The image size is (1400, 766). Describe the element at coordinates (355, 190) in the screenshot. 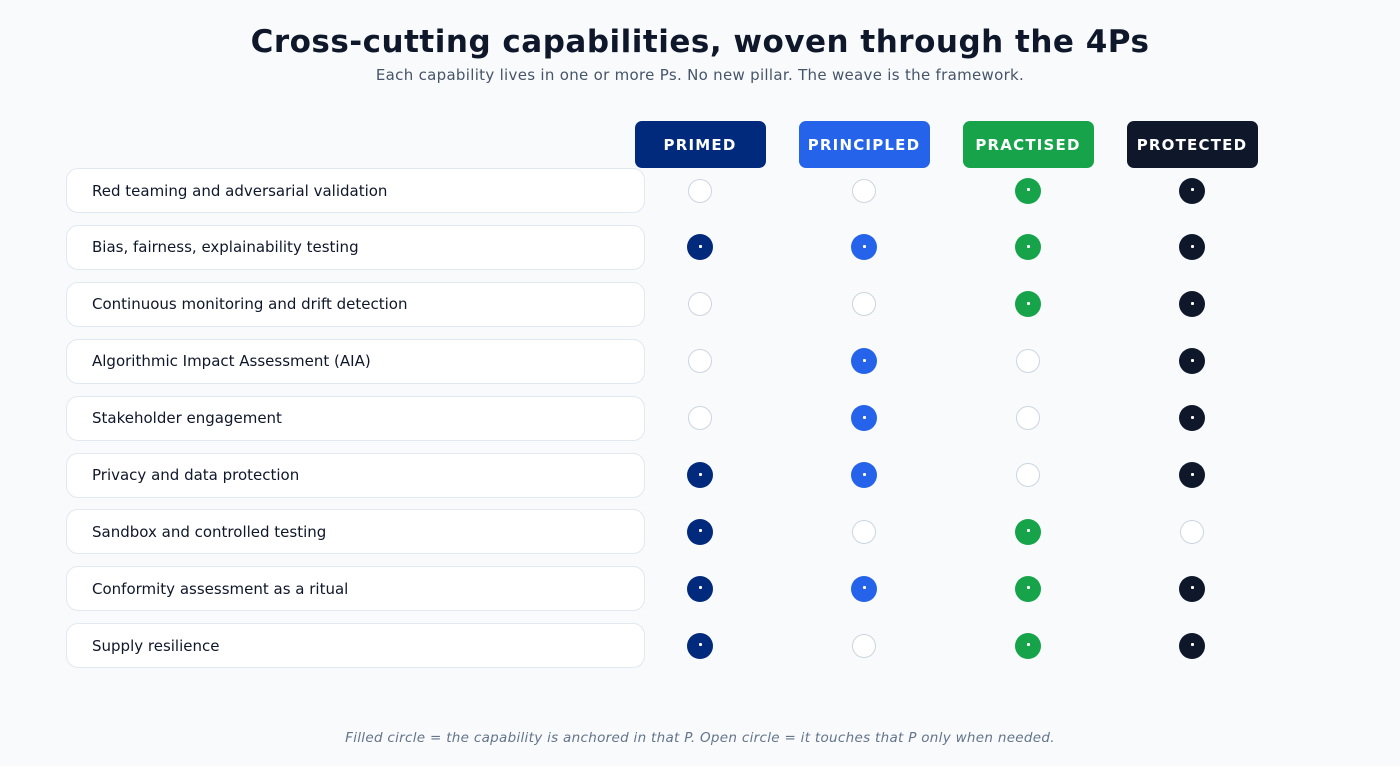

I see `capability-label: Red teaming and adversarial validation` at that location.